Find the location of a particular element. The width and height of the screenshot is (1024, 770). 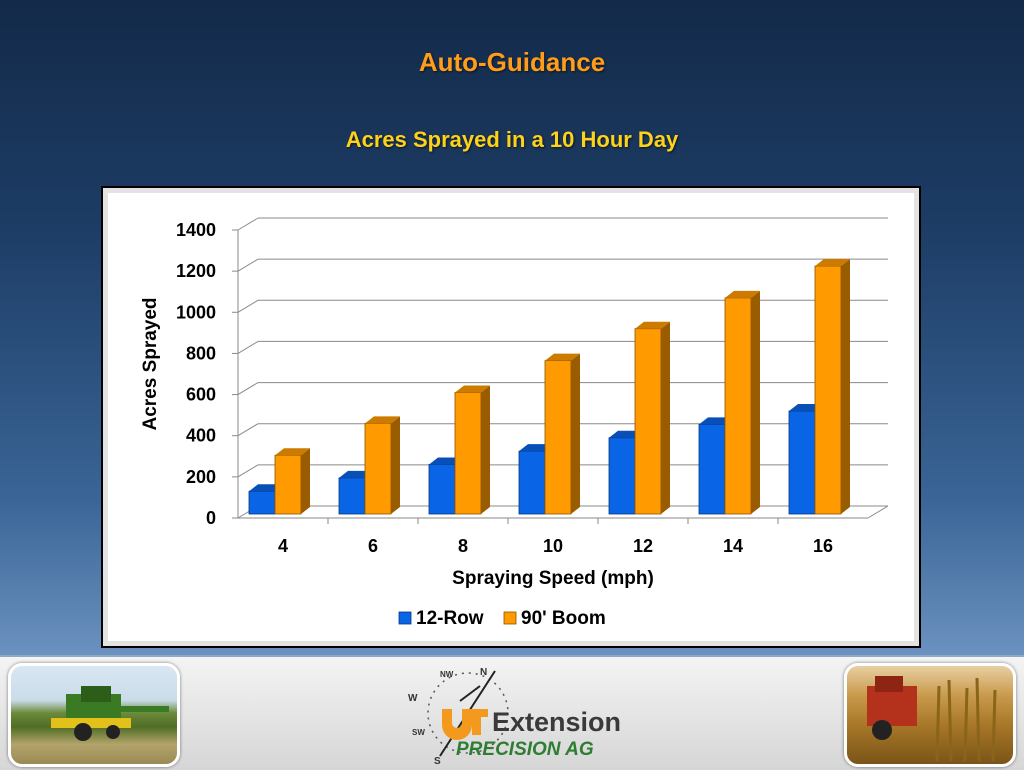

compass-sw: SW is located at coordinates (418, 732).